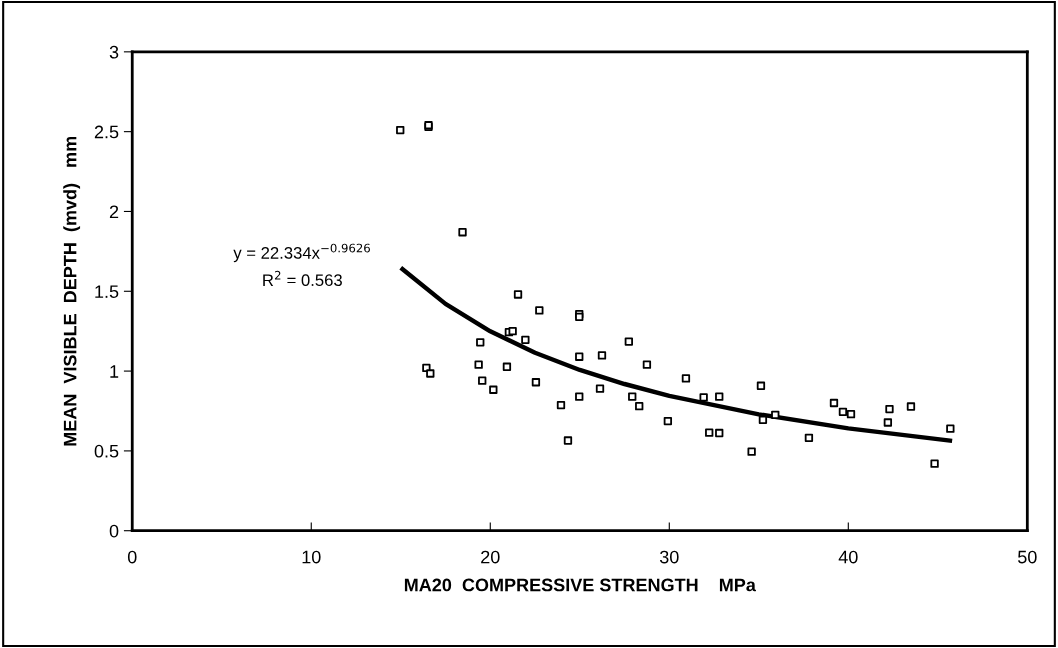  I want to click on x-tick-label: 40, so click(848, 557).